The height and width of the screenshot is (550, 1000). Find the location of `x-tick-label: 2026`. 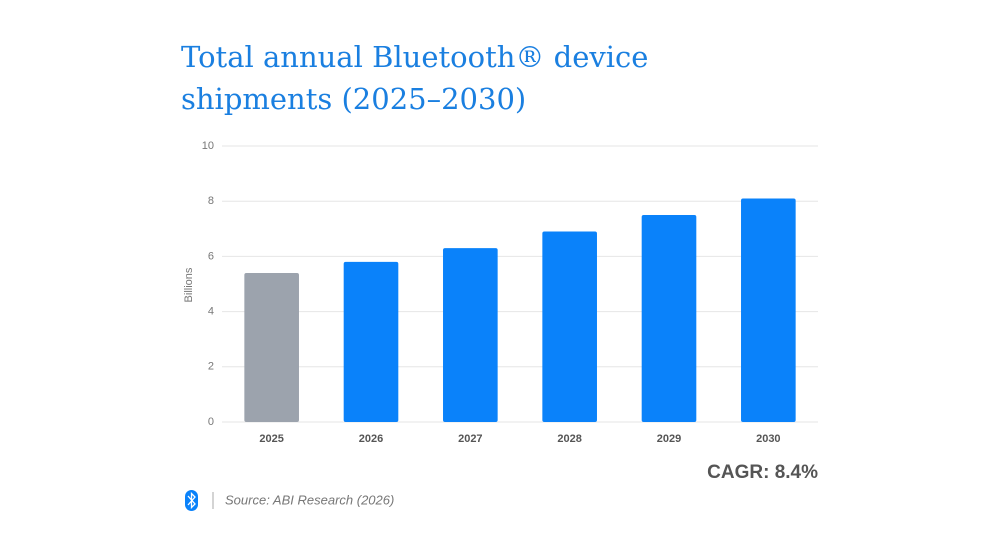

x-tick-label: 2026 is located at coordinates (371, 439).